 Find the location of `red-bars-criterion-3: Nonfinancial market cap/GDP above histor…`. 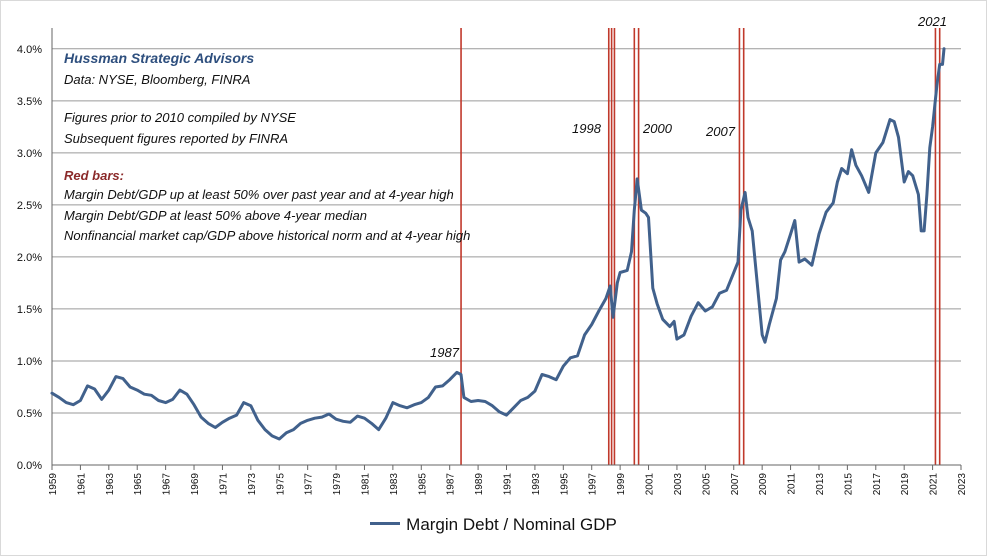

red-bars-criterion-3: Nonfinancial market cap/GDP above histor… is located at coordinates (267, 235).